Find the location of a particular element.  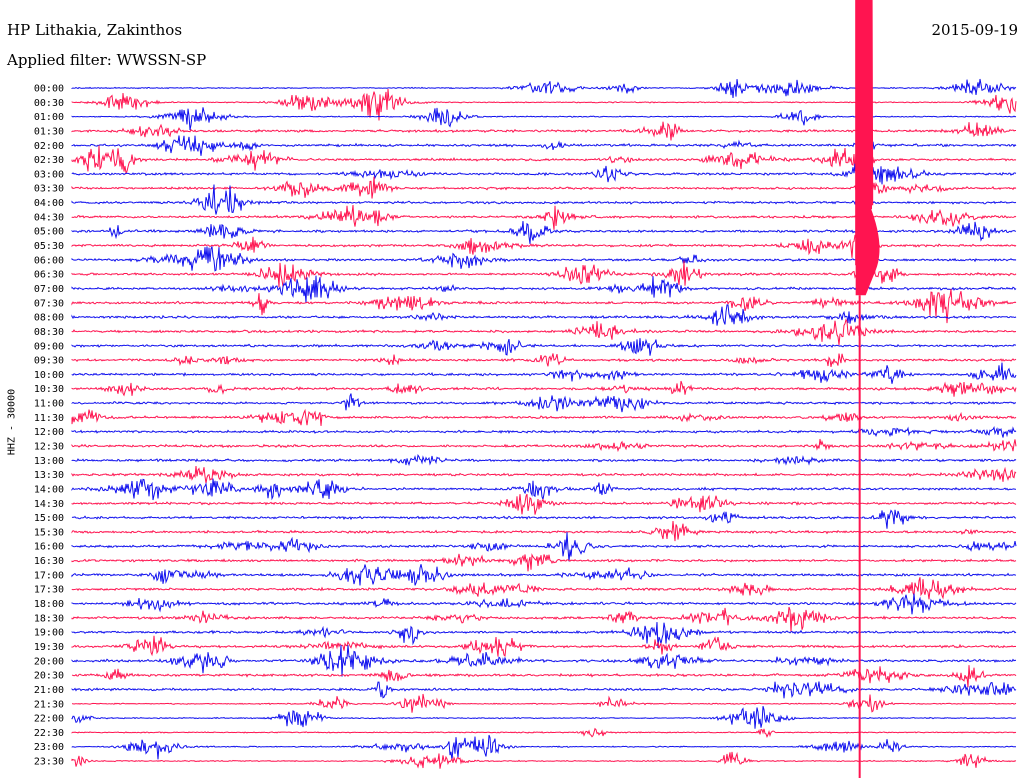

time-tick-label: 13:00 is located at coordinates (49, 461).